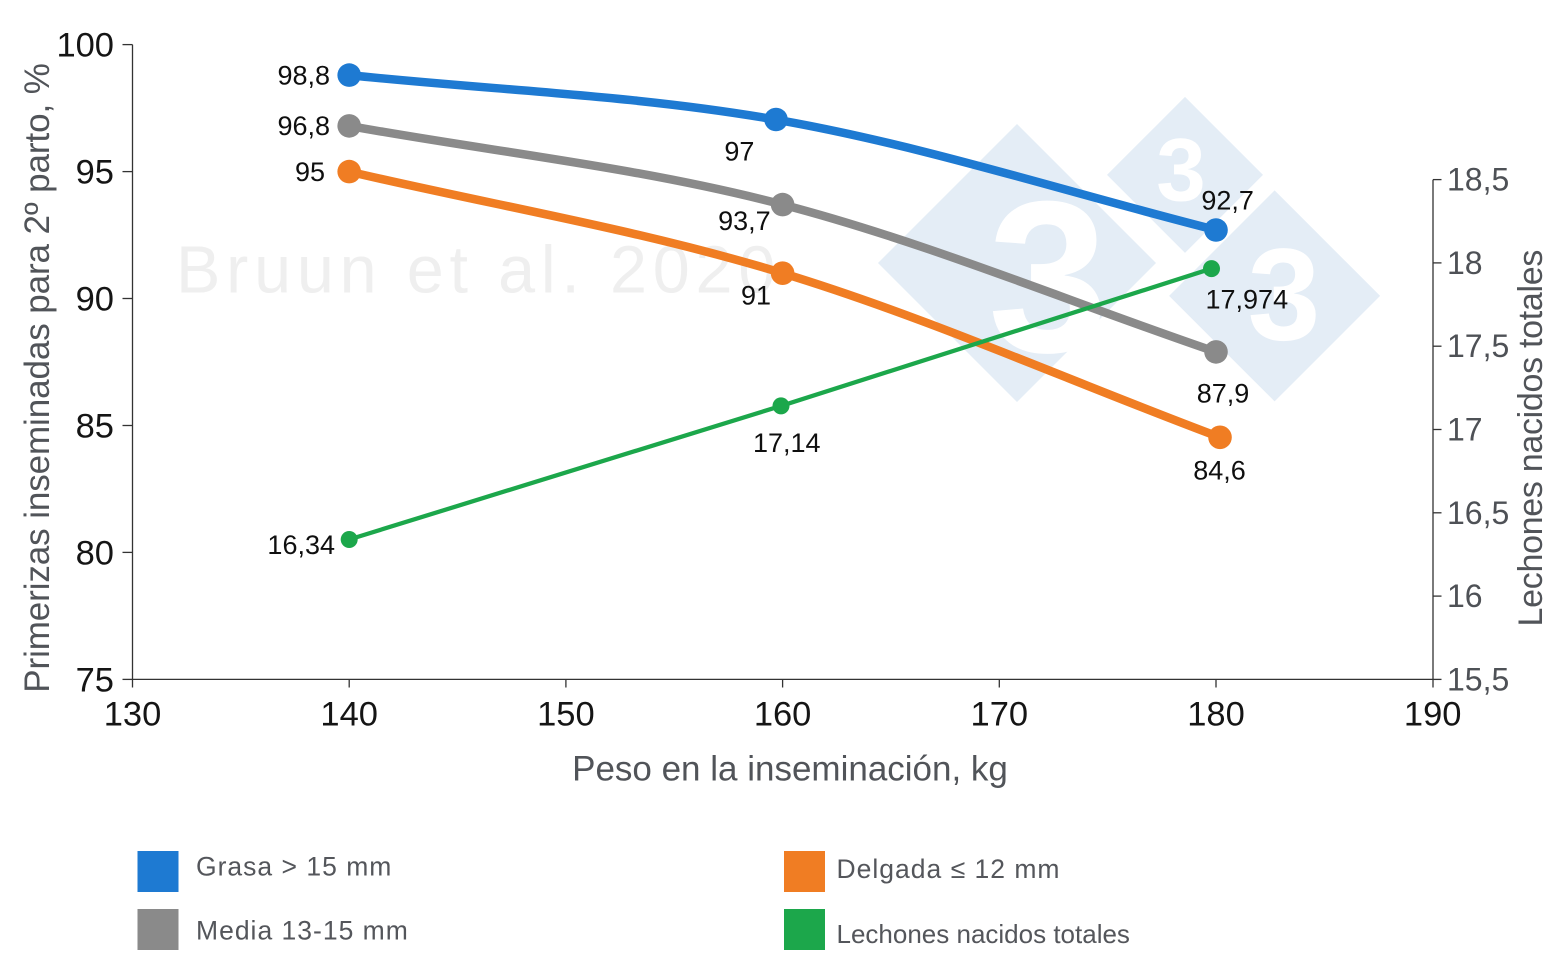 This screenshot has width=1566, height=978. What do you see at coordinates (1219, 470) in the screenshot?
I see `svg-text: 84,6` at bounding box center [1219, 470].